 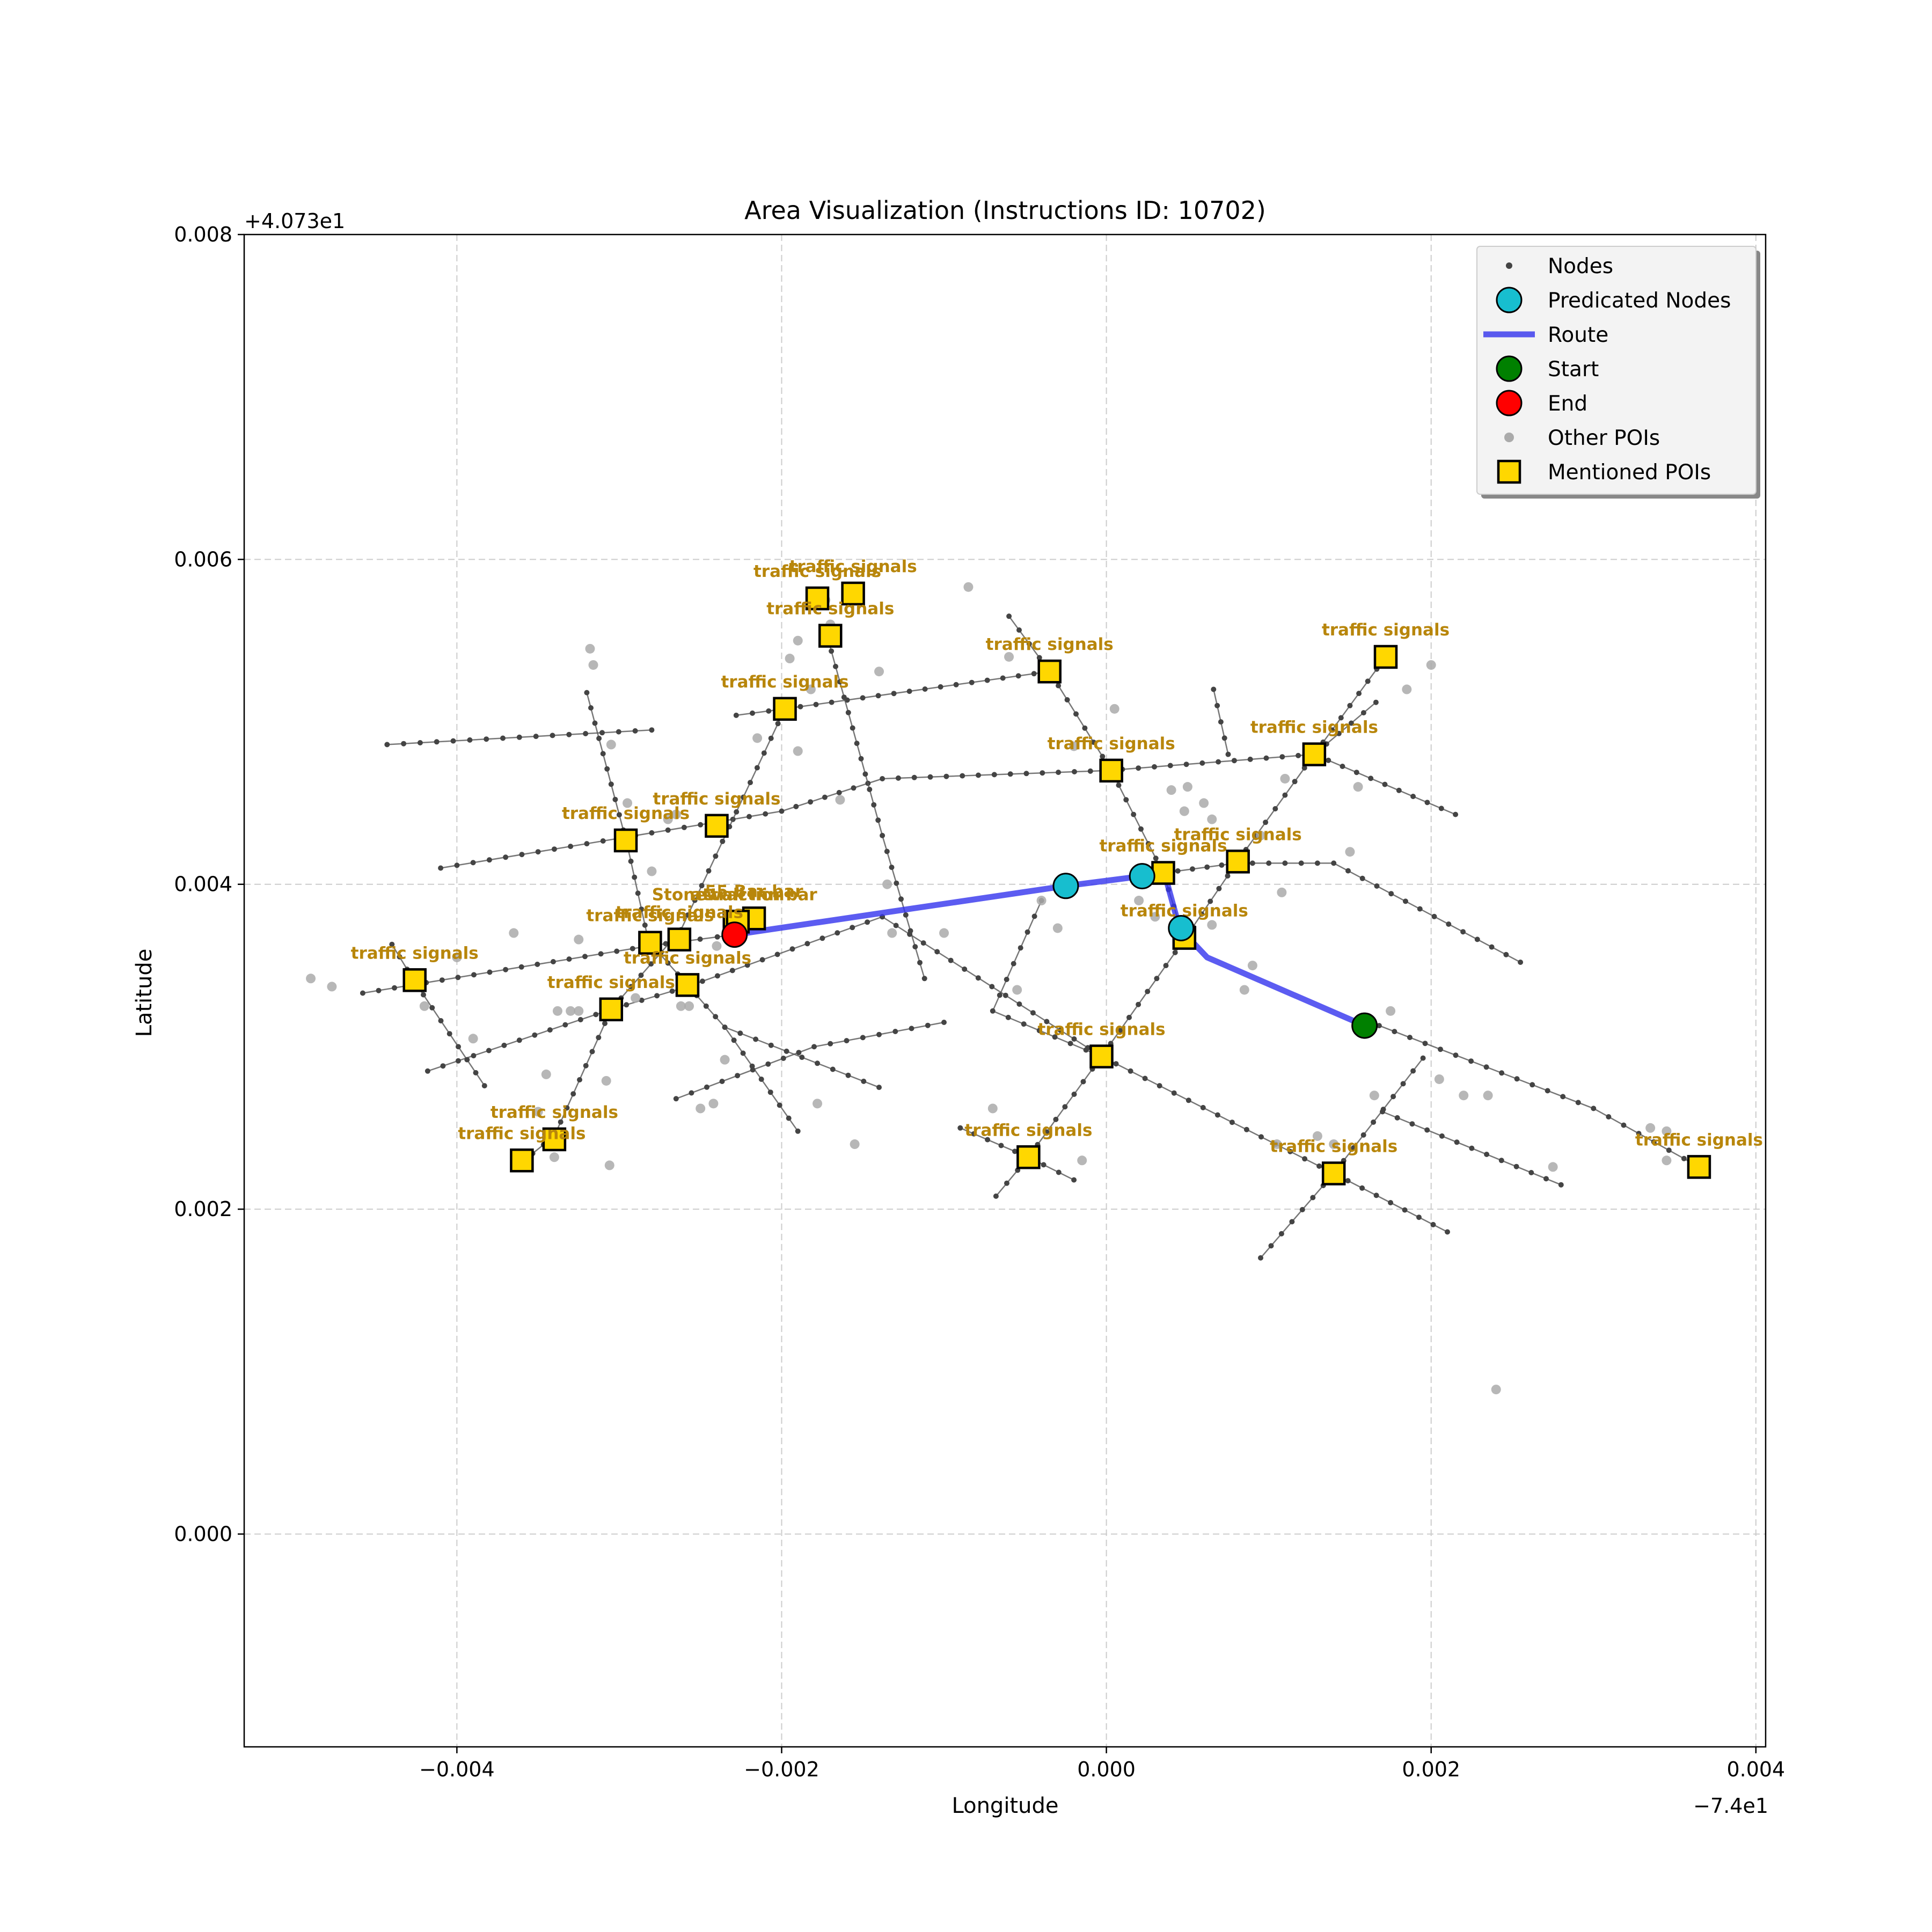 What do you see at coordinates (734, 934) in the screenshot?
I see `end-marker` at bounding box center [734, 934].